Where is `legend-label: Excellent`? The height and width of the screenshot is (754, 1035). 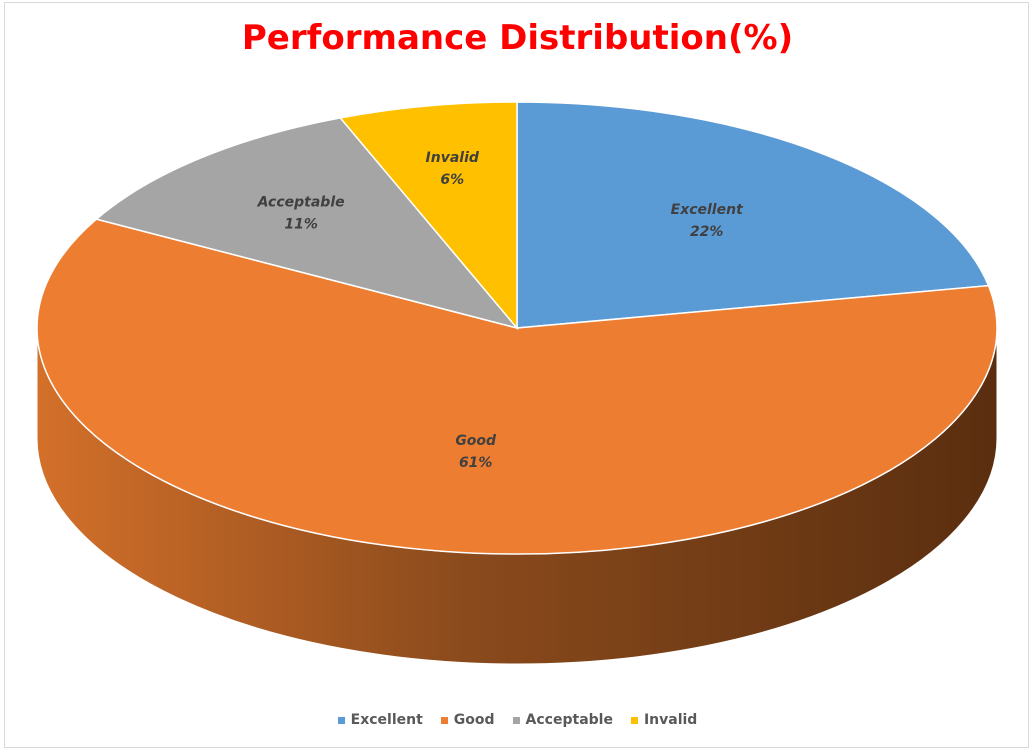 legend-label: Excellent is located at coordinates (386, 720).